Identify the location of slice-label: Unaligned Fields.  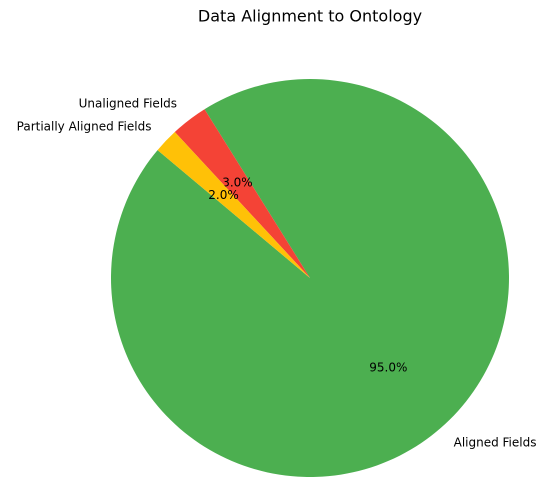
(128, 104).